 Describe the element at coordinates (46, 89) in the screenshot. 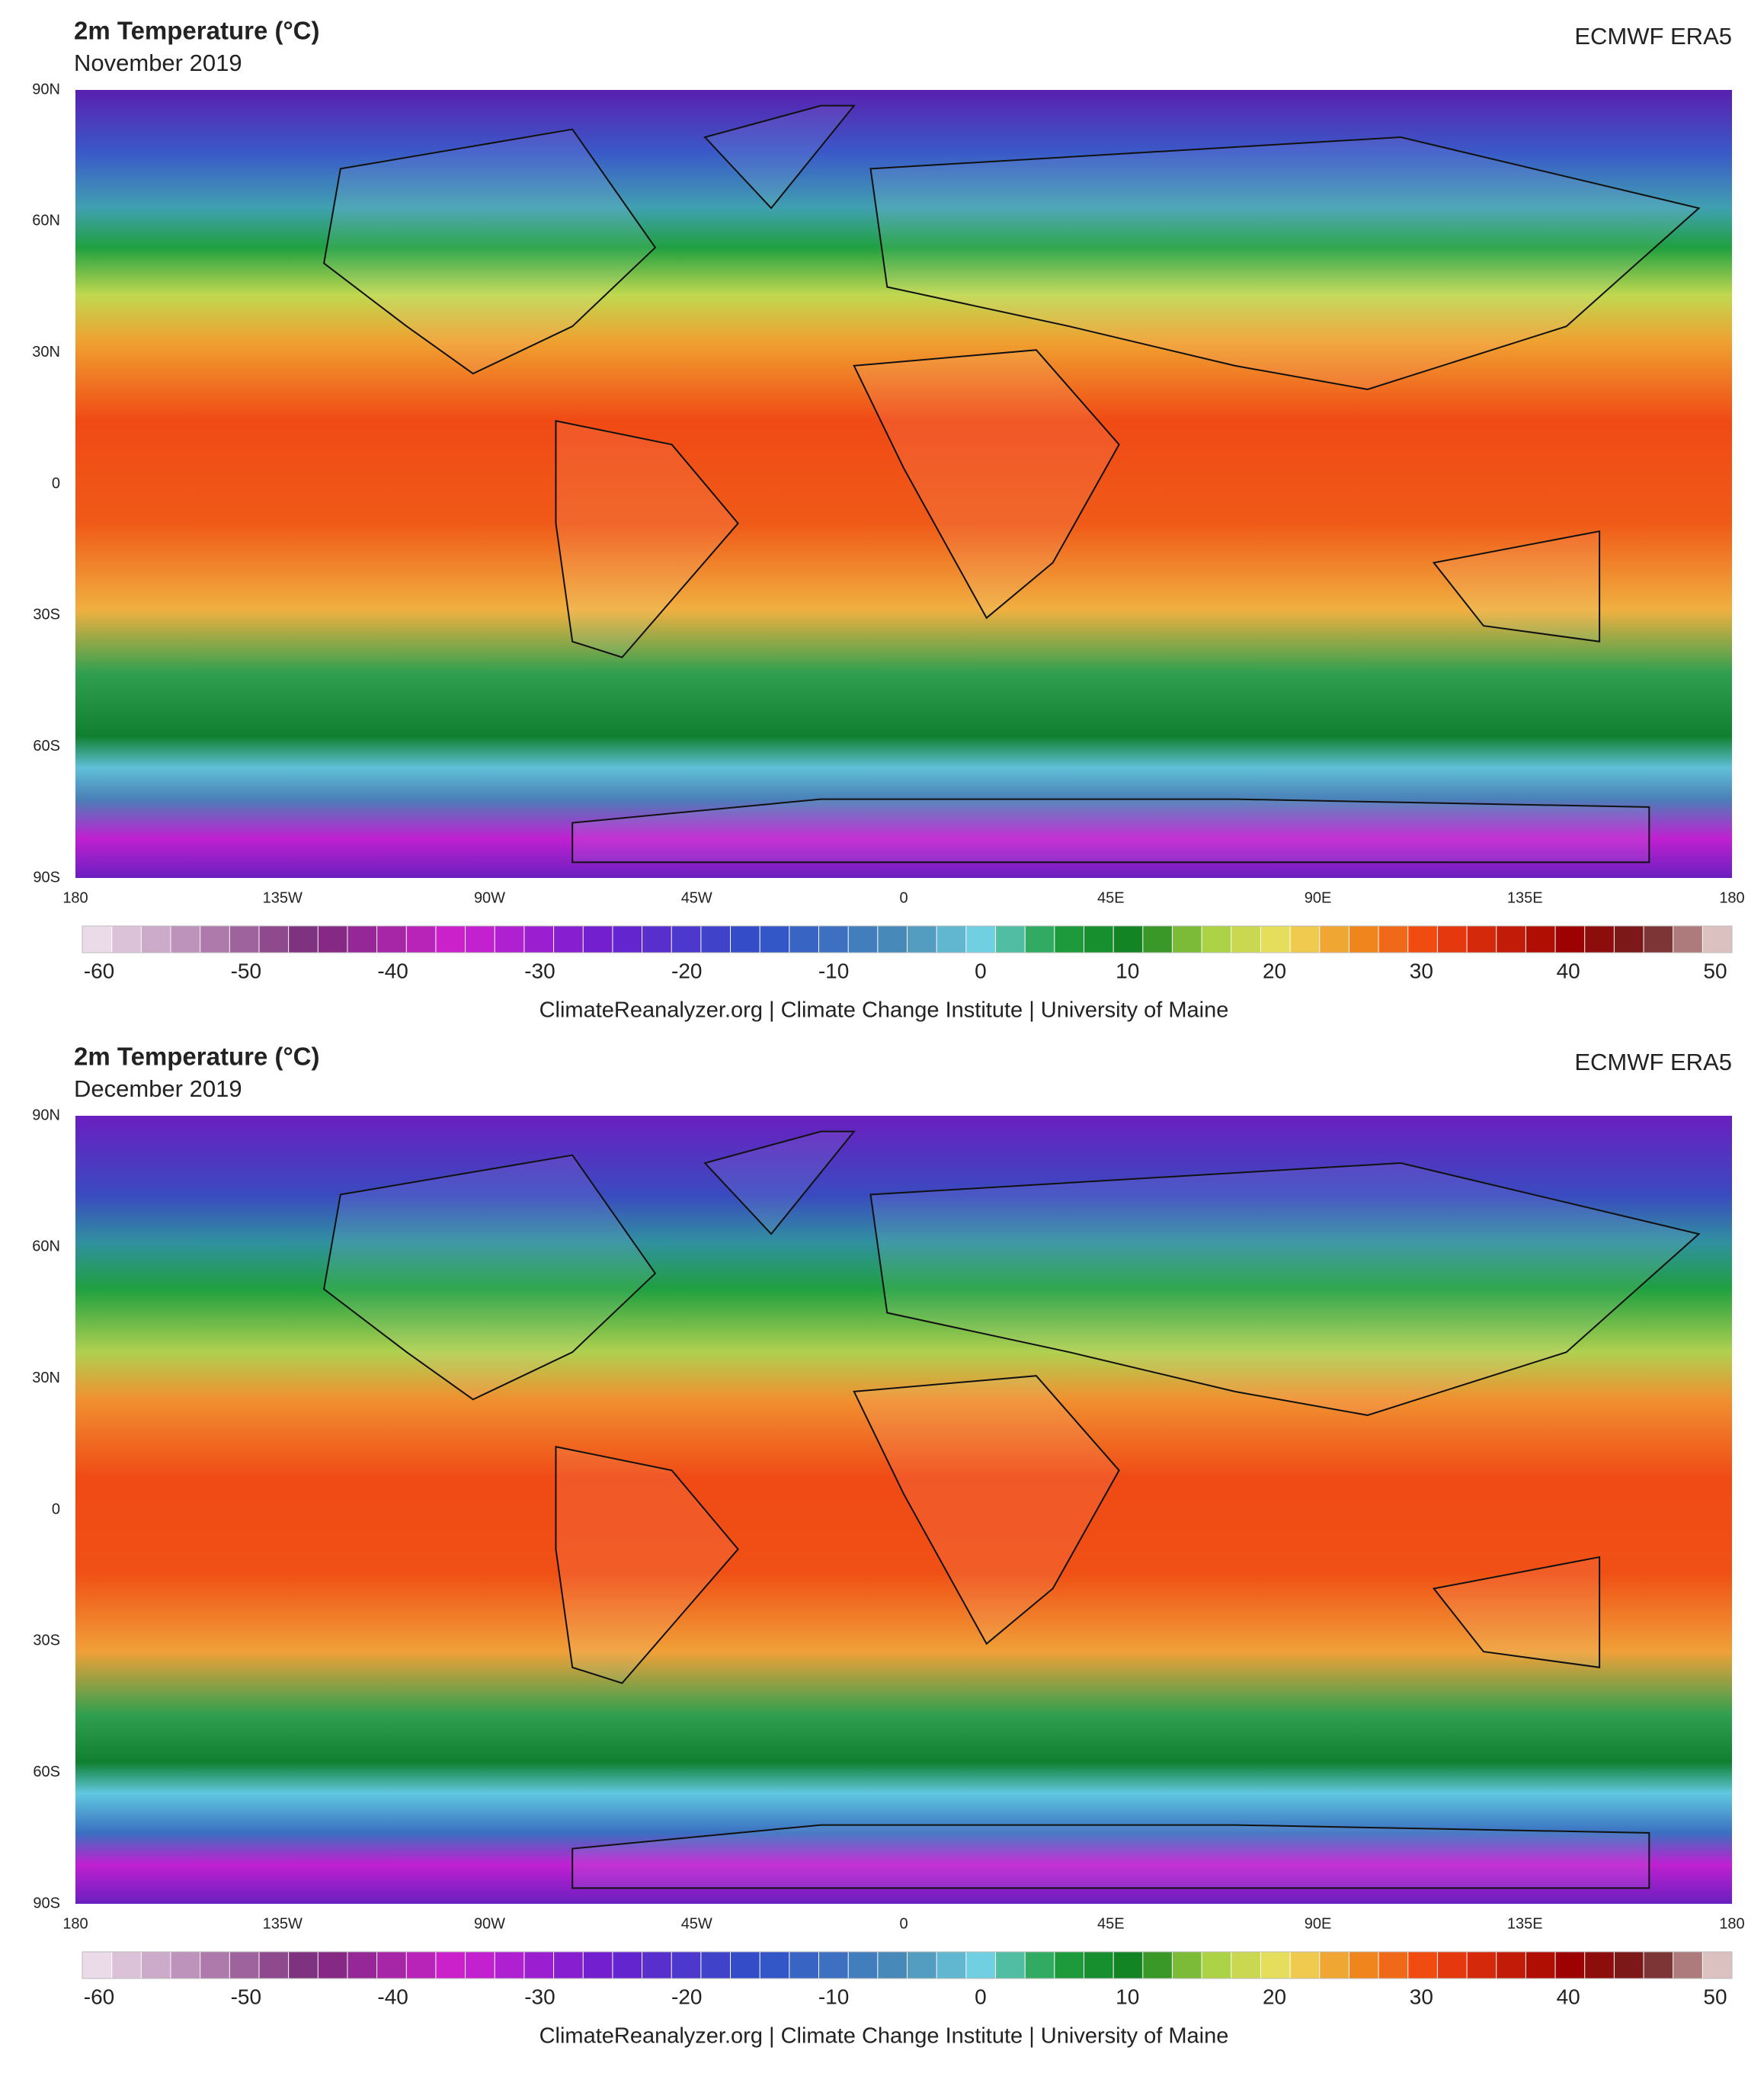

I see `latitude-label: 90N` at that location.